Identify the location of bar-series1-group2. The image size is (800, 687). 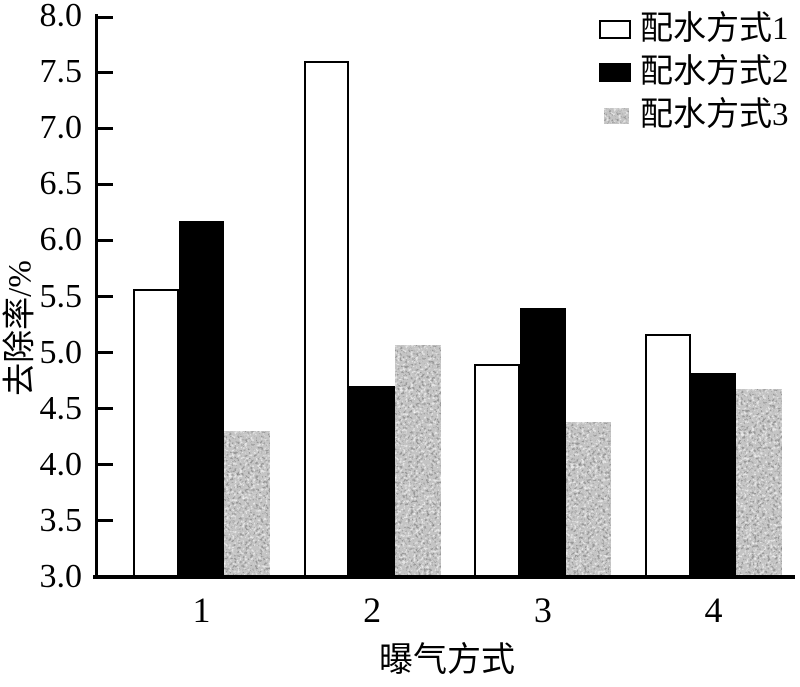
(326, 318).